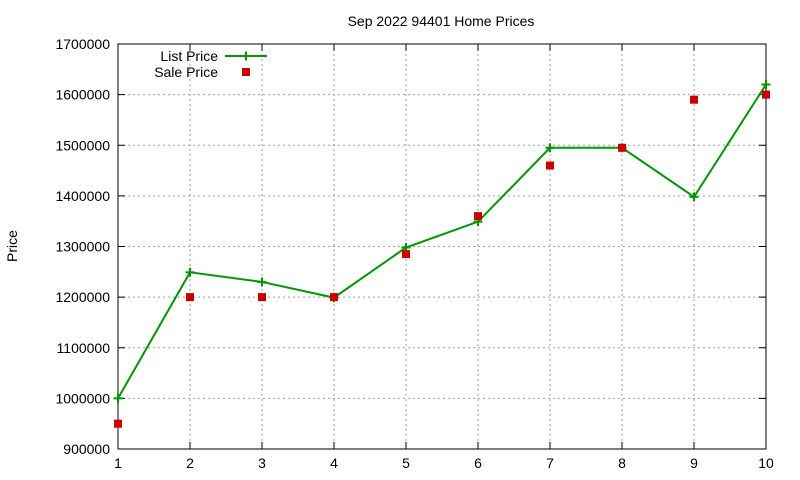 This screenshot has width=800, height=480. What do you see at coordinates (478, 463) in the screenshot?
I see `x-tick-label: 6` at bounding box center [478, 463].